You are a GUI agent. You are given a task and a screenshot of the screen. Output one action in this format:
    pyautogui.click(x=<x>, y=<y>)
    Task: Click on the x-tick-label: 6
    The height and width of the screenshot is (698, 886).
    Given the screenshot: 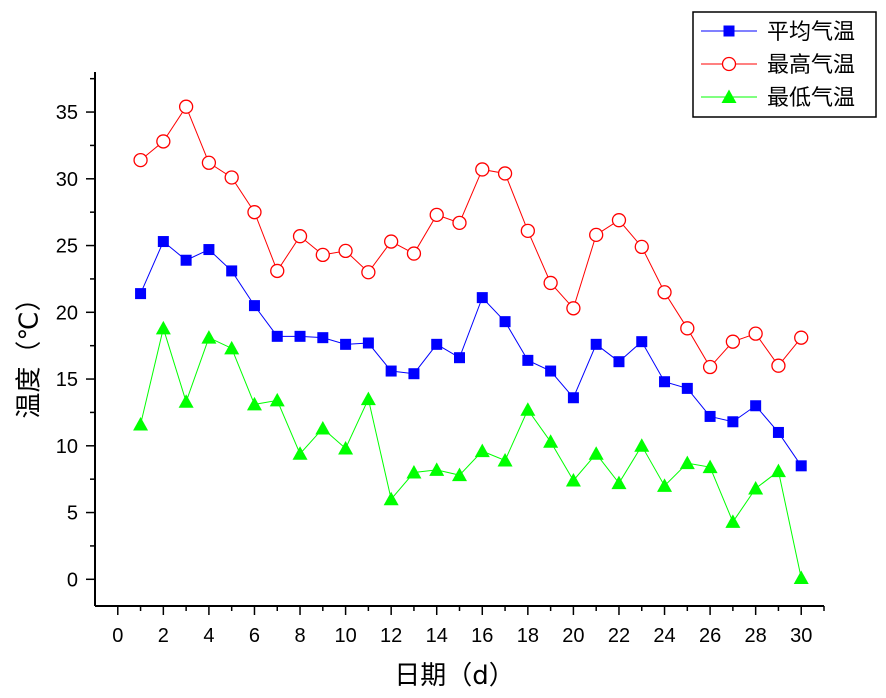 What is the action you would take?
    pyautogui.click(x=254, y=636)
    